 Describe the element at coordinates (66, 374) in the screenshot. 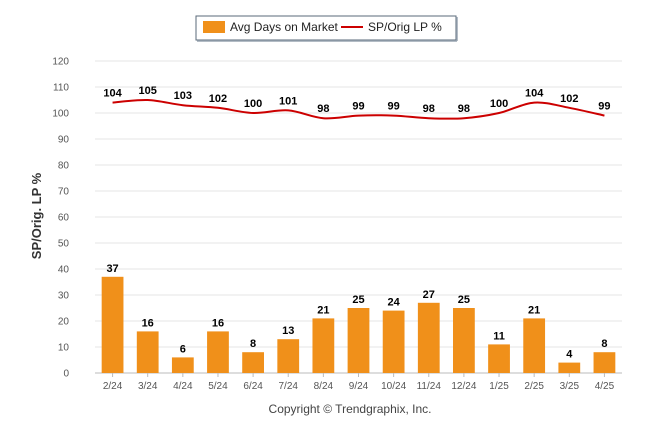

I see `y-tick-label: 0` at that location.